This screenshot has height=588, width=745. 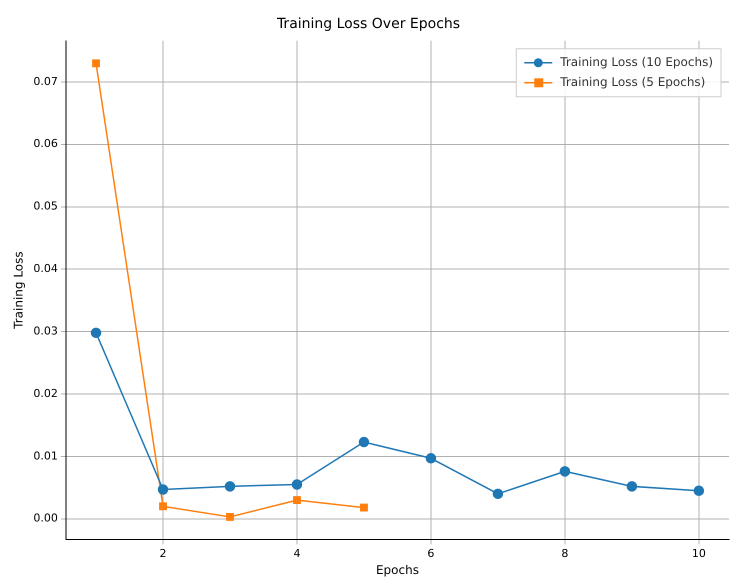 I want to click on y-tick-label: 0.07, so click(x=45, y=81).